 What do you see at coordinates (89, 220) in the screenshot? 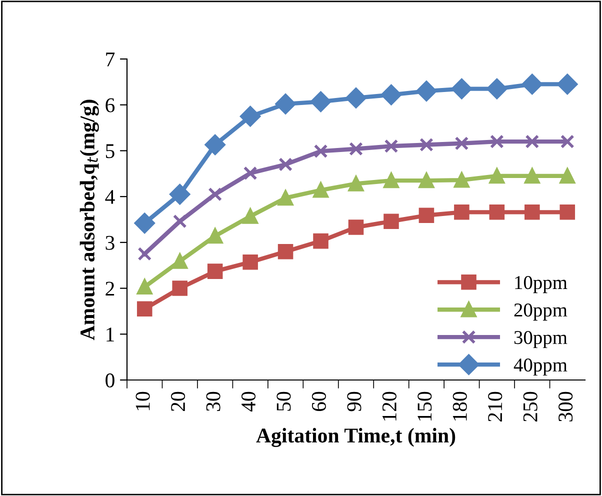
I see `y-axis-title: Amount adsorbed,q$_{t}$(mg/g)` at bounding box center [89, 220].